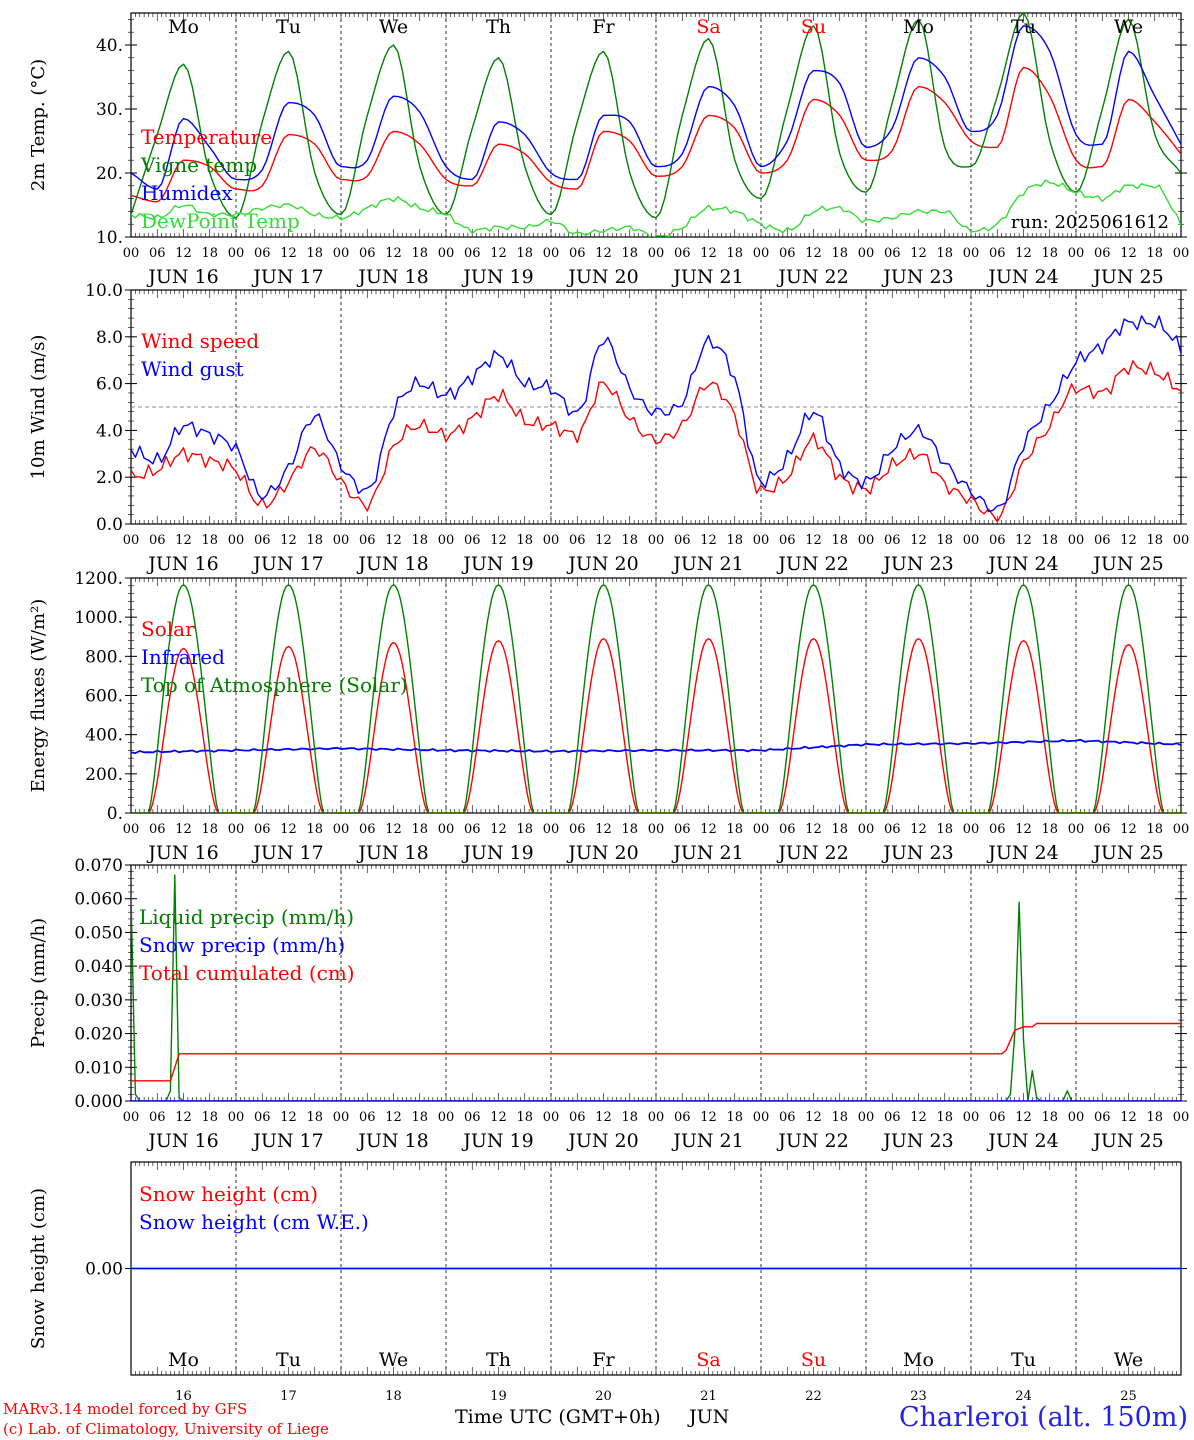 This screenshot has height=1440, width=1194. I want to click on date-label: JUN 19, so click(497, 853).